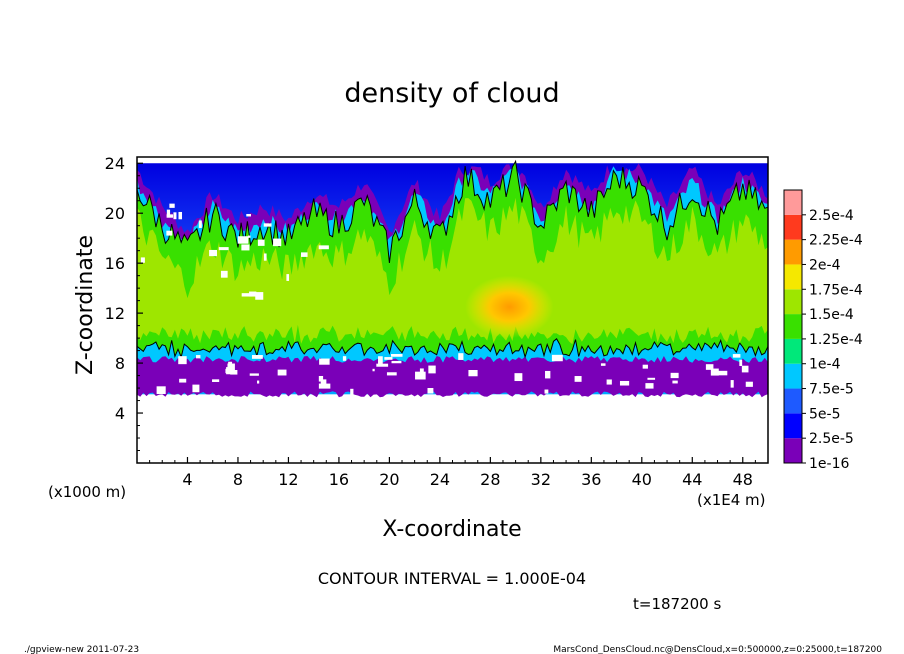  Describe the element at coordinates (836, 340) in the screenshot. I see `colorbar-label: 1.25e-4` at that location.